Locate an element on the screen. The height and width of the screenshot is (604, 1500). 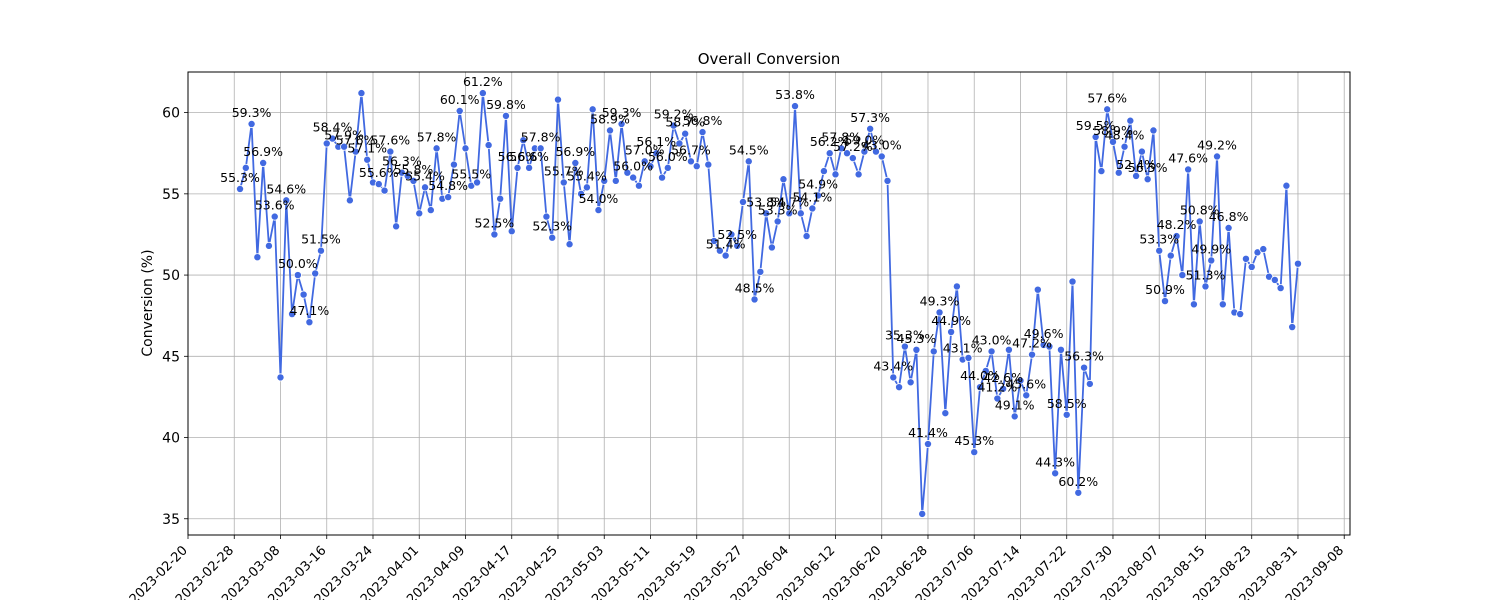
data-label: 50.0% is located at coordinates (298, 263).